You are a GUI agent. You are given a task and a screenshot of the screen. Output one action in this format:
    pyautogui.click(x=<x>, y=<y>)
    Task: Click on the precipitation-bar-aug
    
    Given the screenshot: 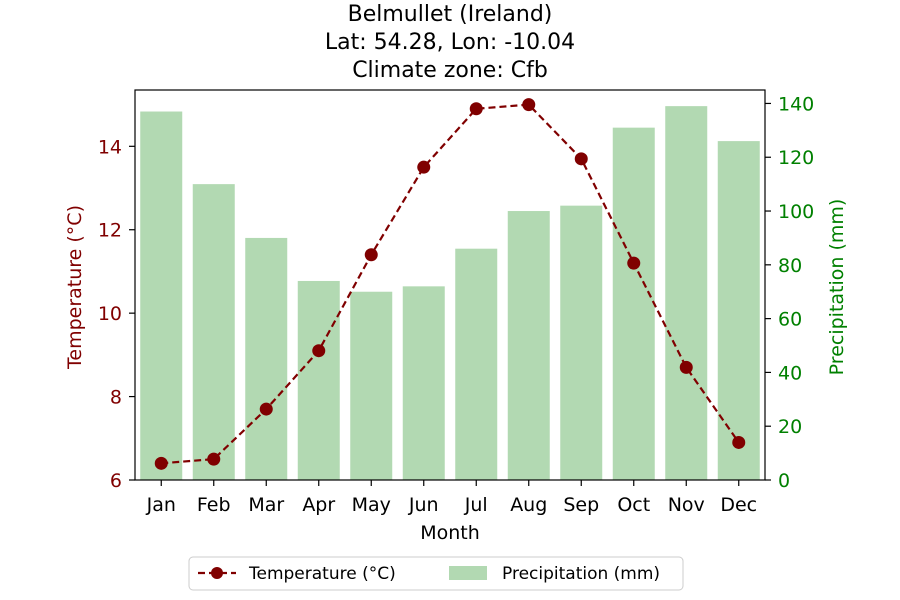 What is the action you would take?
    pyautogui.click(x=528, y=345)
    